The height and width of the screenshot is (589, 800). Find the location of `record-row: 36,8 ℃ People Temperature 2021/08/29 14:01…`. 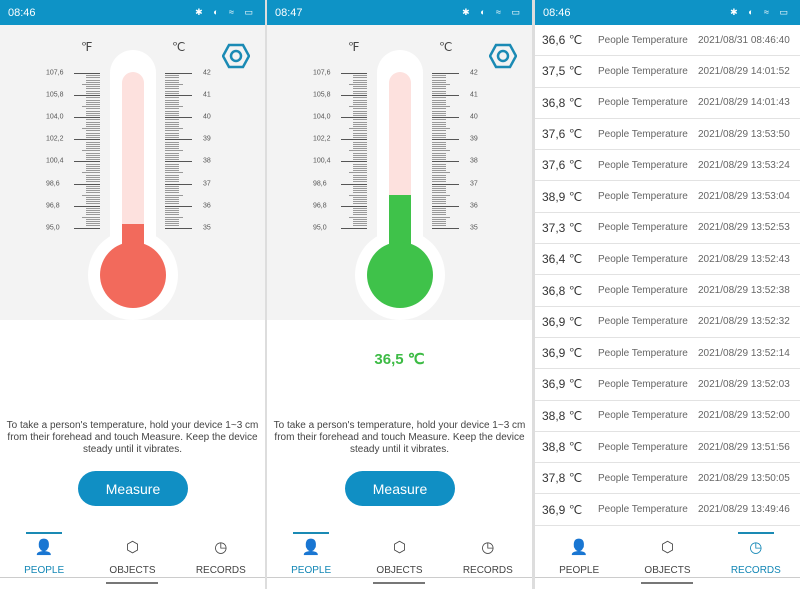

record-row: 36,8 ℃ People Temperature 2021/08/29 14:01… is located at coordinates (667, 103).